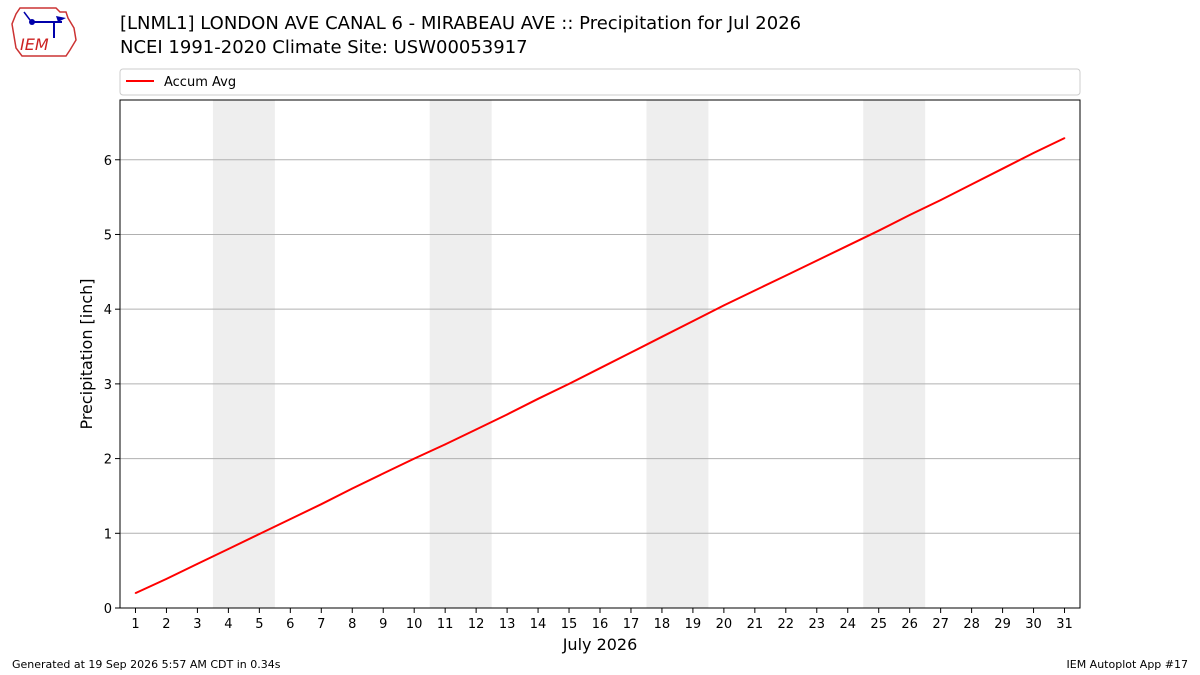  I want to click on x-tick-label: 6, so click(290, 624).